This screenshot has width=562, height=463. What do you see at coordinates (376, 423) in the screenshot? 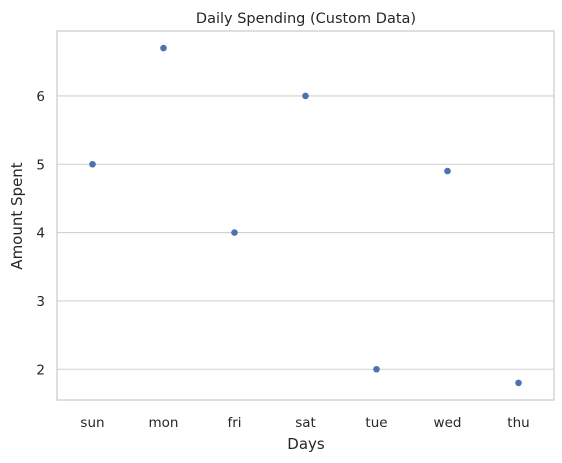
I see `x-tick-label-tue: tue` at bounding box center [376, 423].